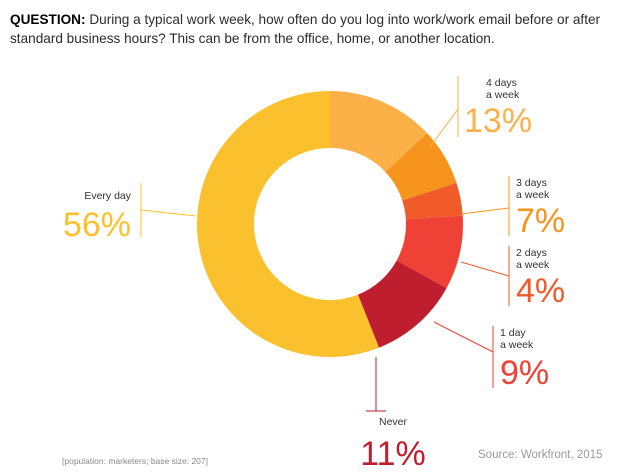  What do you see at coordinates (168, 213) in the screenshot?
I see `leader-line-every-day` at bounding box center [168, 213].